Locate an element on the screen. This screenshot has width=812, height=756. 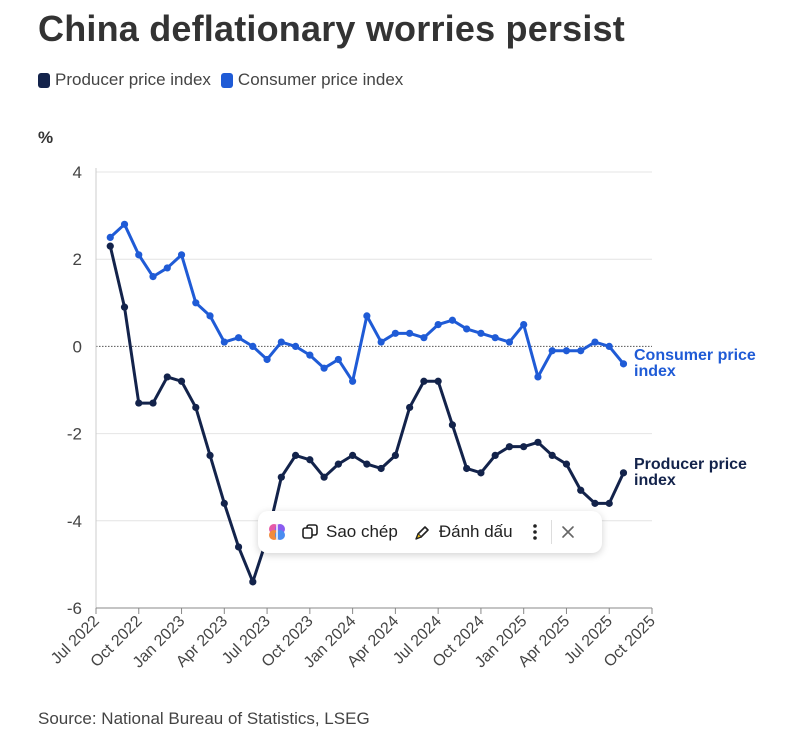
legend-swatch-cpi is located at coordinates (226, 80).